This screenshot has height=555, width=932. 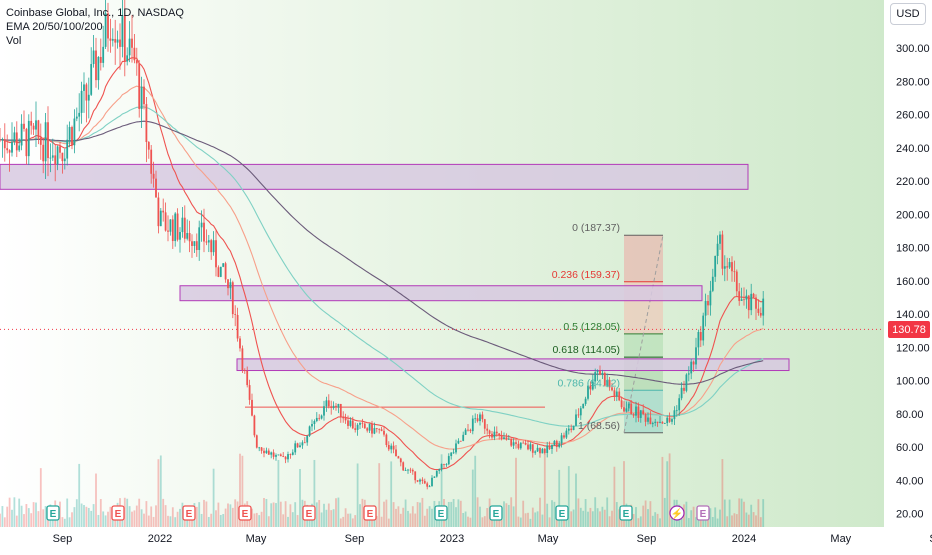 I want to click on dividend-marker-icon: ⚡, so click(x=677, y=513).